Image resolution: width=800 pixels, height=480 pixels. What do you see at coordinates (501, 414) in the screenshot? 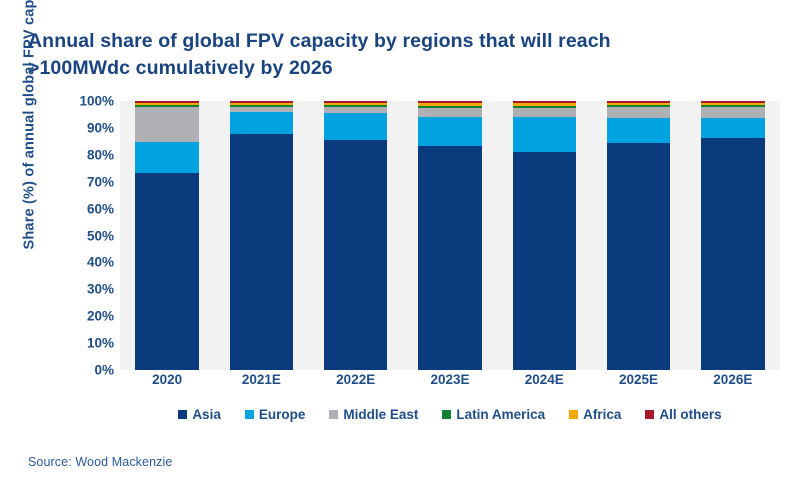
I see `legend-label: Latin America` at bounding box center [501, 414].